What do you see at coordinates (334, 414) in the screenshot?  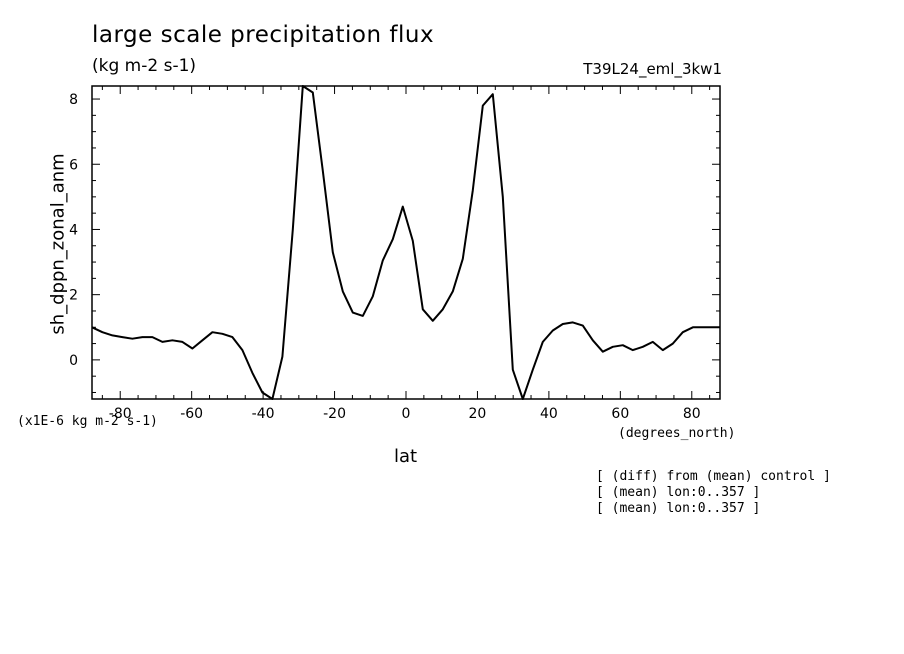 I see `x-tick-label: -20` at bounding box center [334, 414].